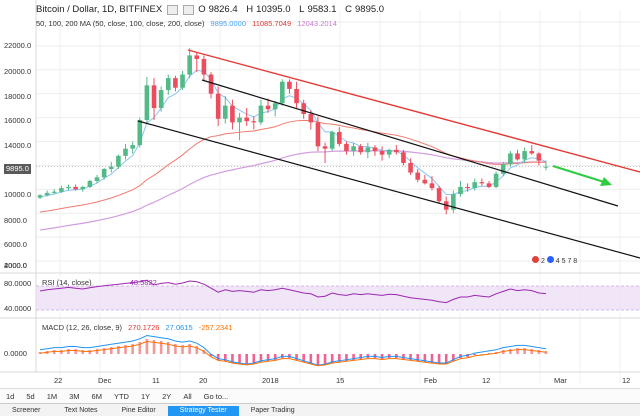 This screenshot has height=416, width=640. Describe the element at coordinates (18, 308) in the screenshot. I see `rsi-axis-bottom: 40.0000` at that location.